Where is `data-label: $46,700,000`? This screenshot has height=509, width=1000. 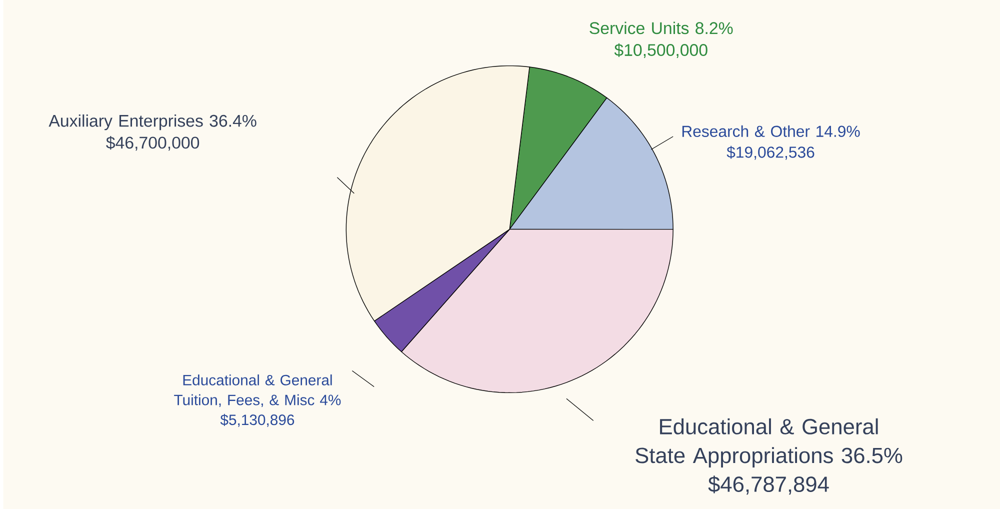
data-label: $46,700,000 is located at coordinates (153, 143).